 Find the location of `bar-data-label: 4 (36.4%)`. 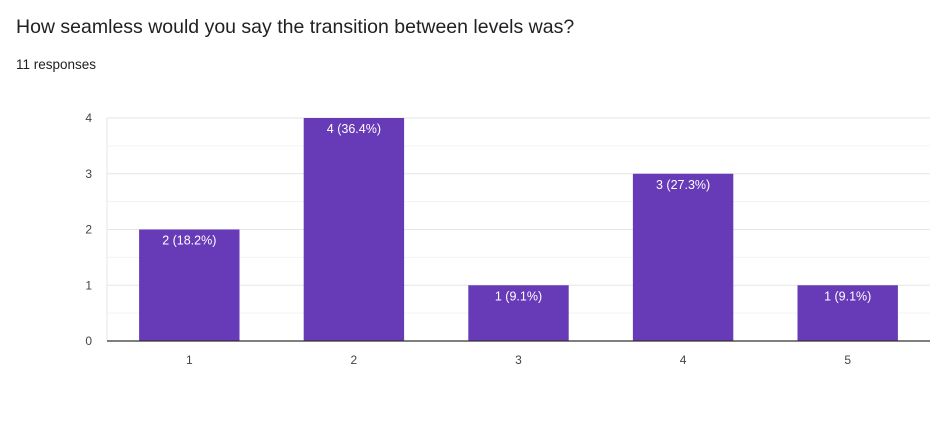

bar-data-label: 4 (36.4%) is located at coordinates (354, 129).